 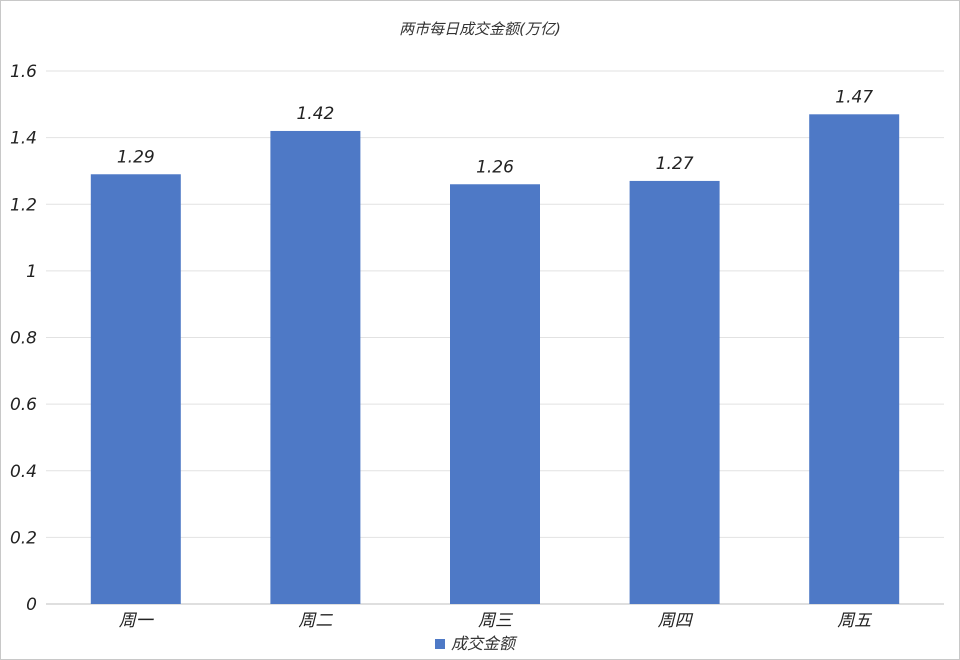 I want to click on bar-data-label: 1.27, so click(x=675, y=164).